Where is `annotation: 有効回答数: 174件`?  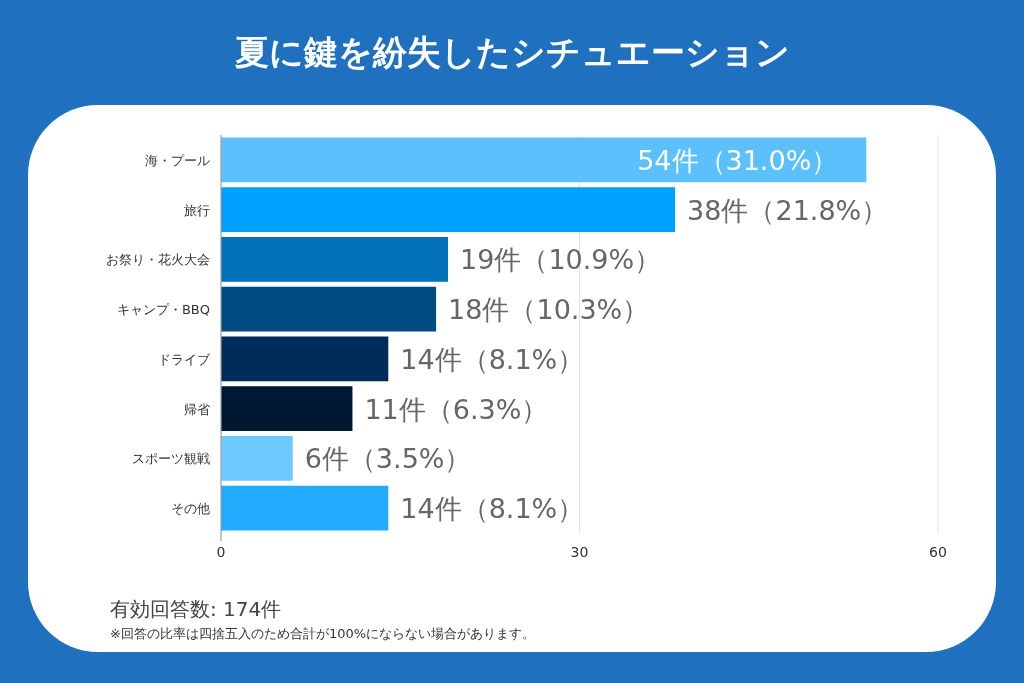 annotation: 有効回答数: 174件 is located at coordinates (196, 609).